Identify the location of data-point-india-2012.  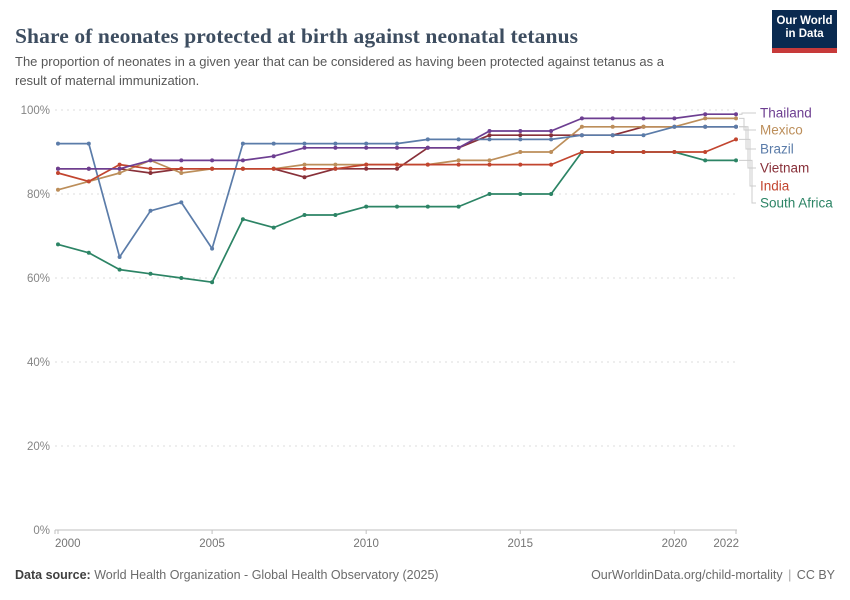
(427, 164).